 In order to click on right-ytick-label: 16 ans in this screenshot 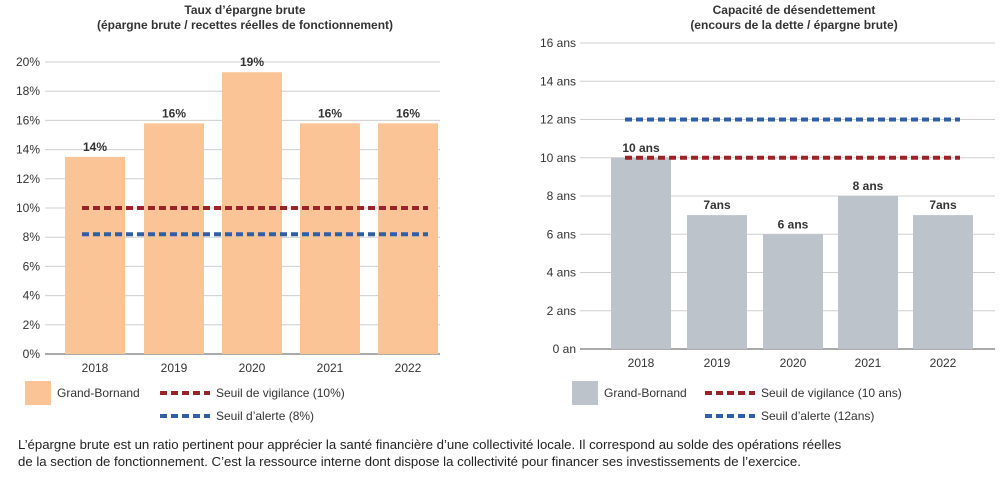, I will do `click(558, 43)`.